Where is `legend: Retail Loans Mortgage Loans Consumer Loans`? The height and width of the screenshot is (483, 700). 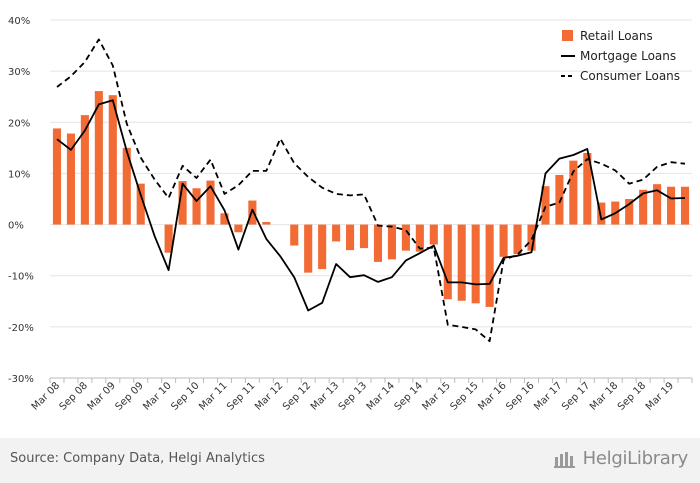
legend: Retail Loans Mortgage Loans Consumer Loans is located at coordinates (620, 56).